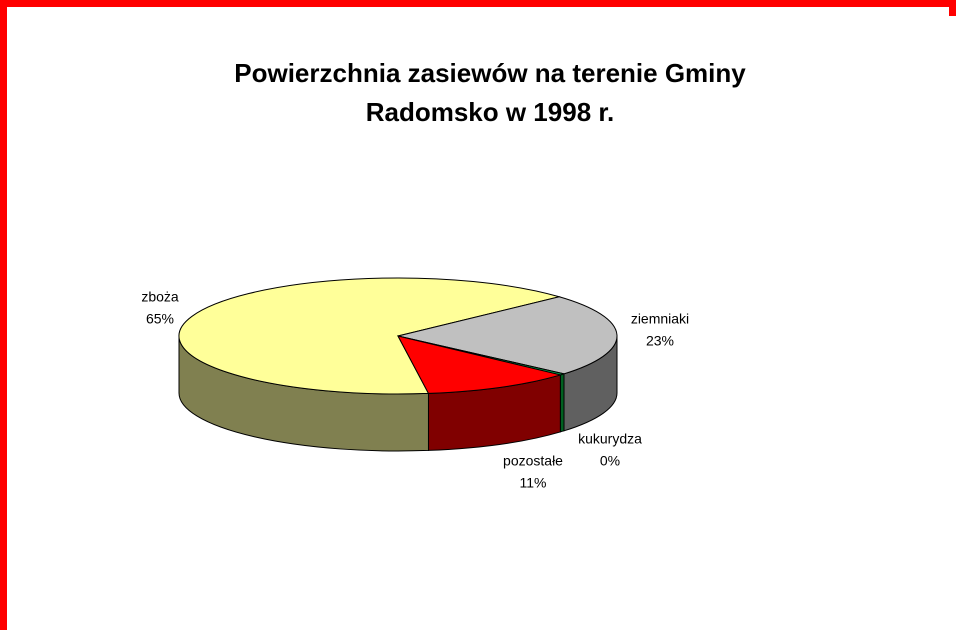  What do you see at coordinates (562, 403) in the screenshot?
I see `slice-side` at bounding box center [562, 403].